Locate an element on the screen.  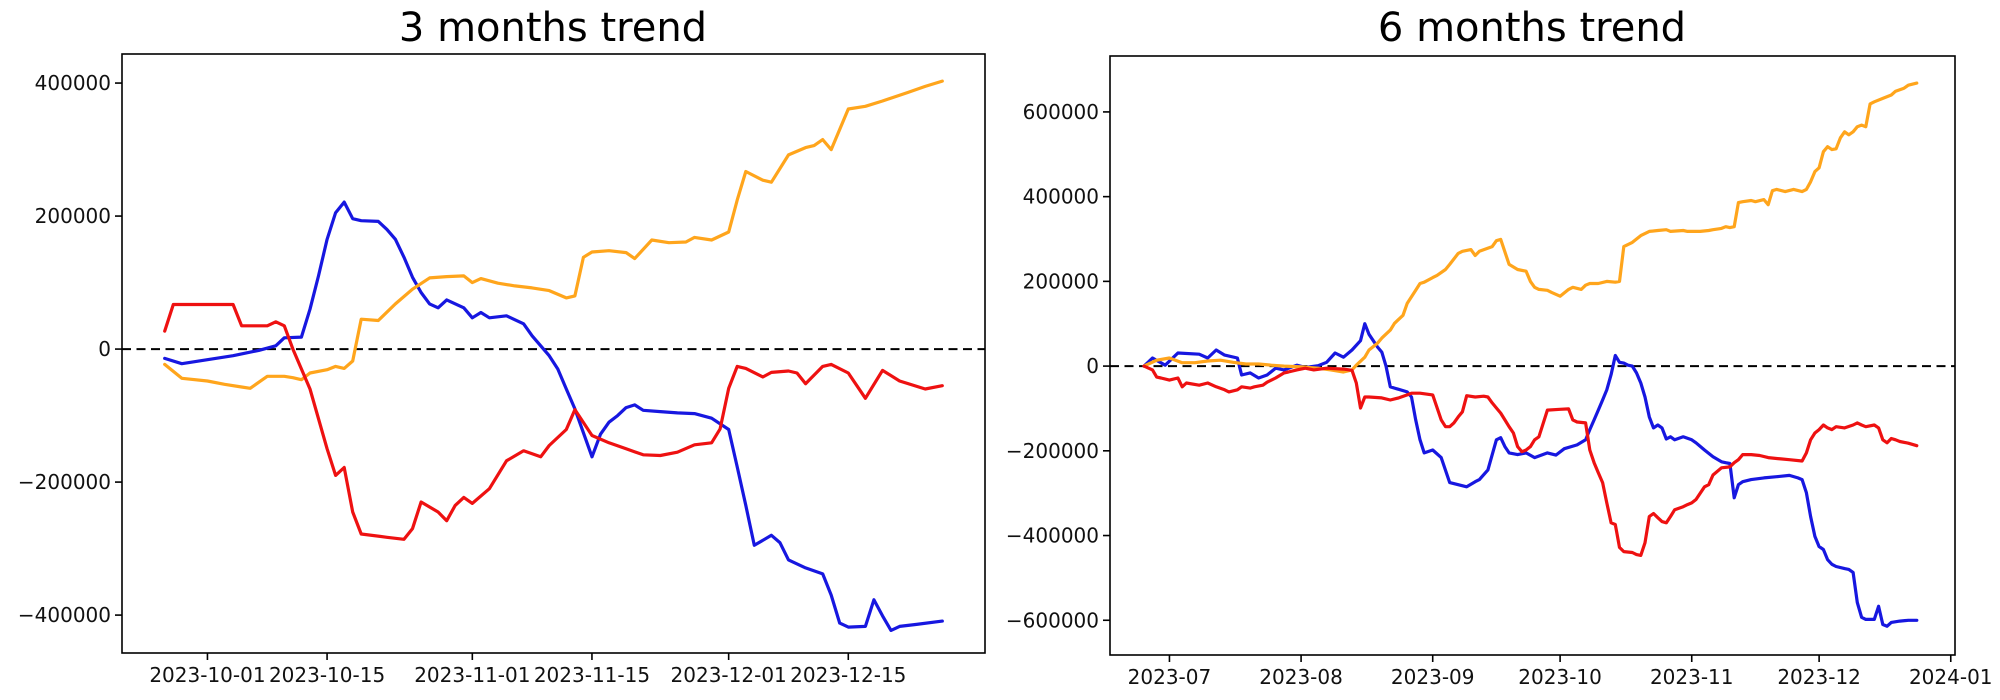
y-tick-label: 600000 is located at coordinates (1061, 112).